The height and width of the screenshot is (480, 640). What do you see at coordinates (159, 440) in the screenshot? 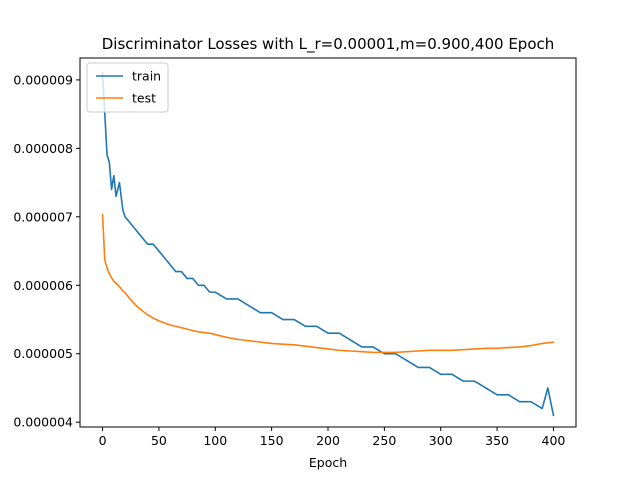
I see `x-tick-label: 50` at bounding box center [159, 440].